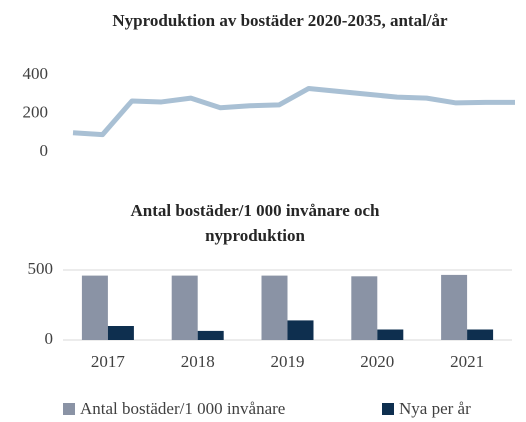  I want to click on legend-label: Nya per år, so click(435, 408).